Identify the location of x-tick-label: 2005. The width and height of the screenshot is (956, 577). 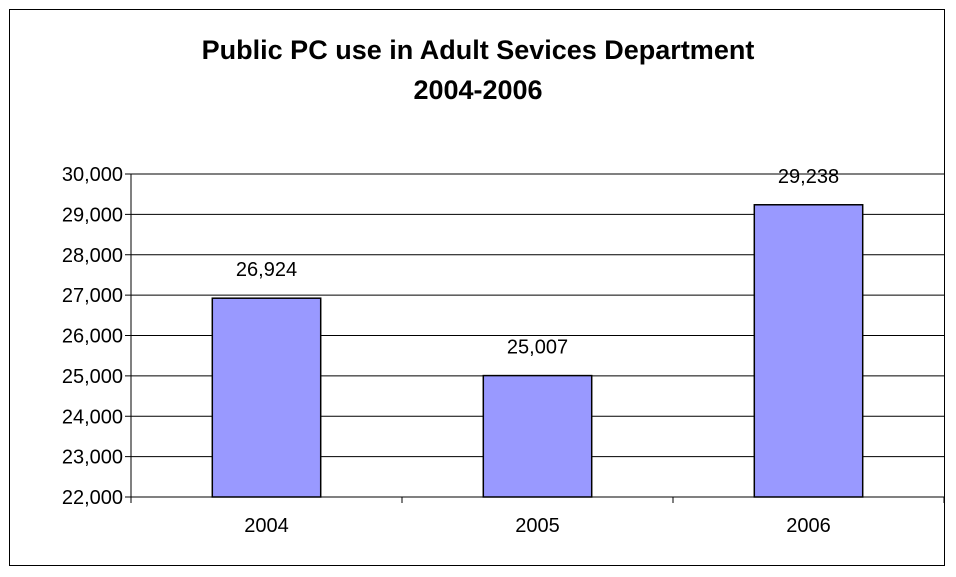
(537, 526).